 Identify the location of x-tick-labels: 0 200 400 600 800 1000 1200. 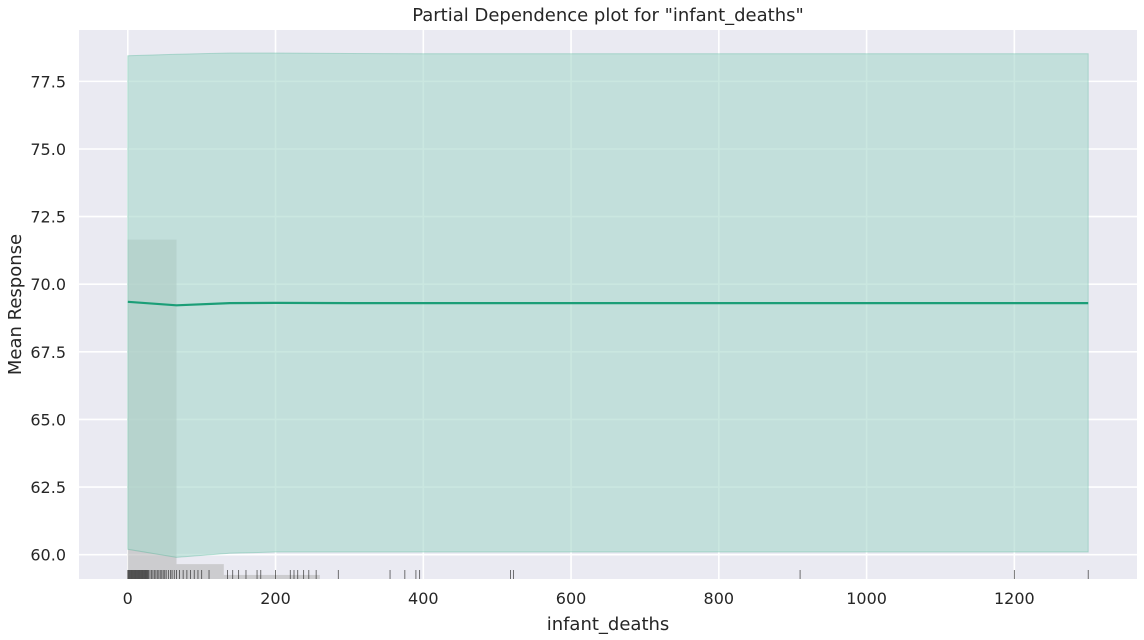
(579, 598).